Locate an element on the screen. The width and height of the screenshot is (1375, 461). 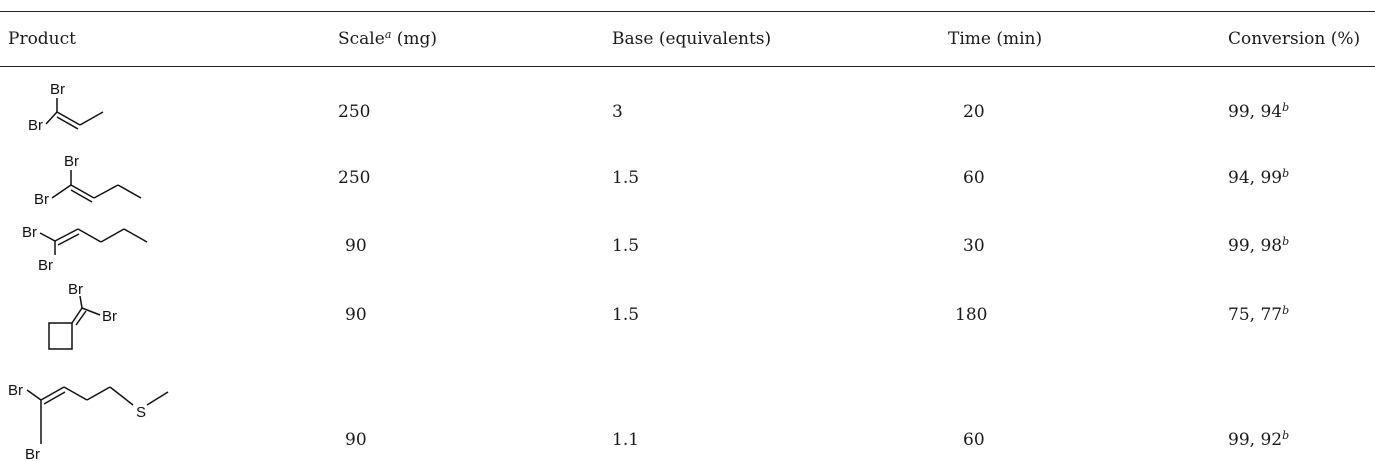
row-2-time: 60 is located at coordinates (974, 178).